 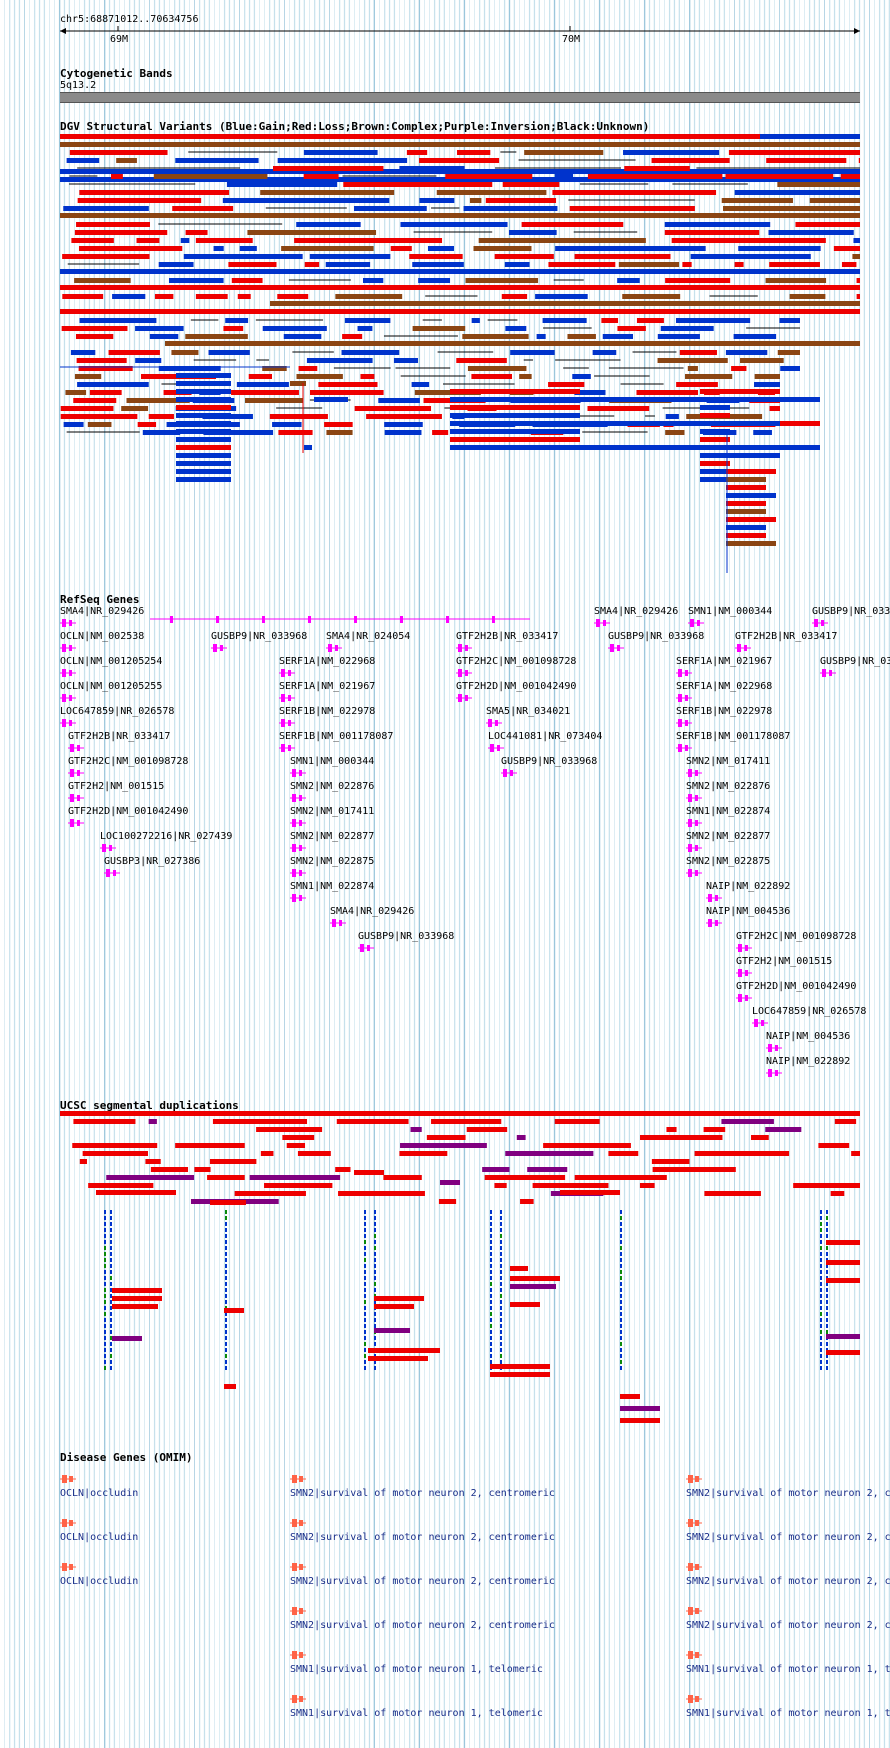 What do you see at coordinates (728, 861) in the screenshot?
I see `refseq-gene-label: SMN2|NM_022875` at bounding box center [728, 861].